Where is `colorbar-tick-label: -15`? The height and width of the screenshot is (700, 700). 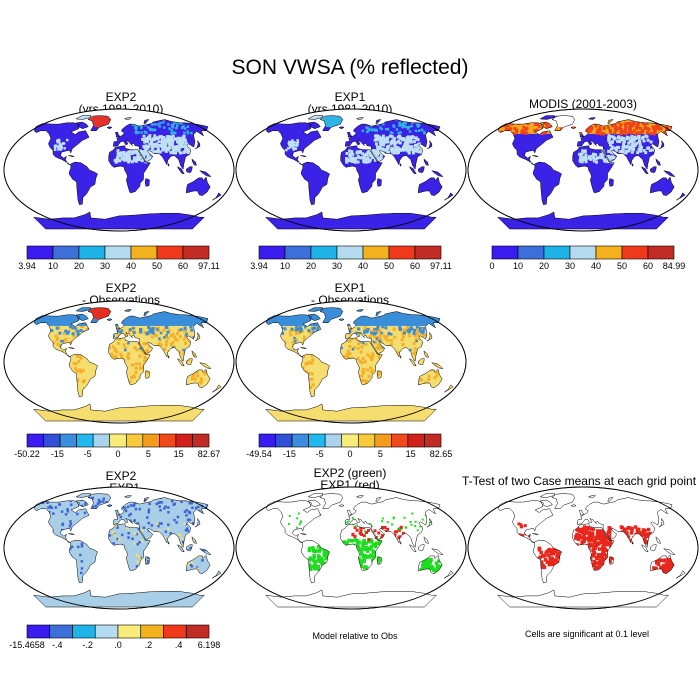
colorbar-tick-label: -15 is located at coordinates (57, 454).